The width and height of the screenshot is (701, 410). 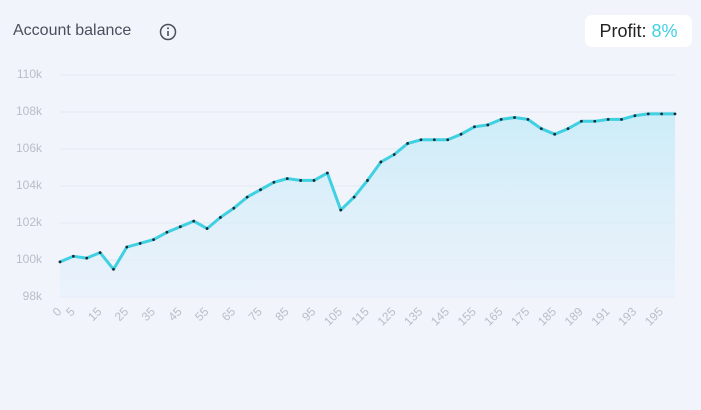 I want to click on y-tick-label: 110k, so click(x=30, y=74).